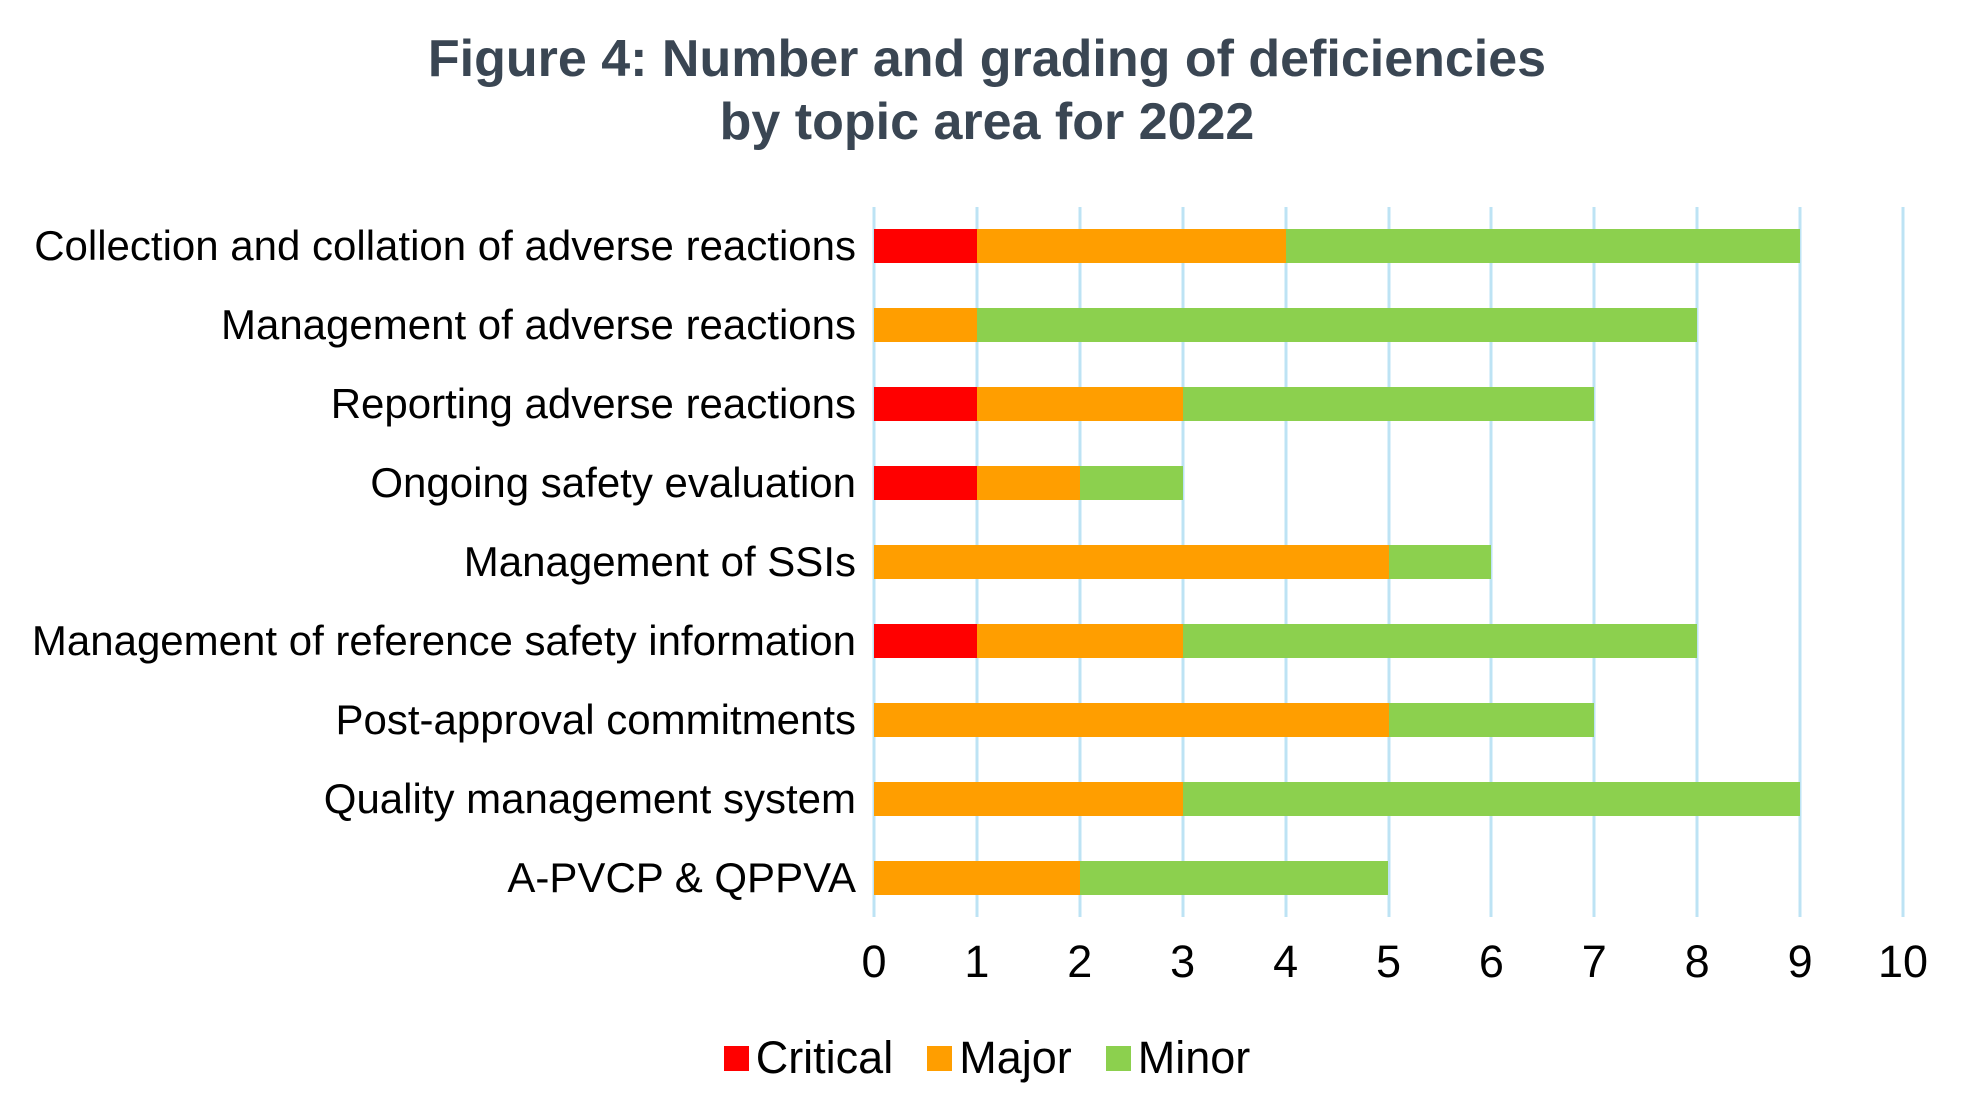 This screenshot has width=1974, height=1119. I want to click on x-tick-label: 2, so click(1080, 961).